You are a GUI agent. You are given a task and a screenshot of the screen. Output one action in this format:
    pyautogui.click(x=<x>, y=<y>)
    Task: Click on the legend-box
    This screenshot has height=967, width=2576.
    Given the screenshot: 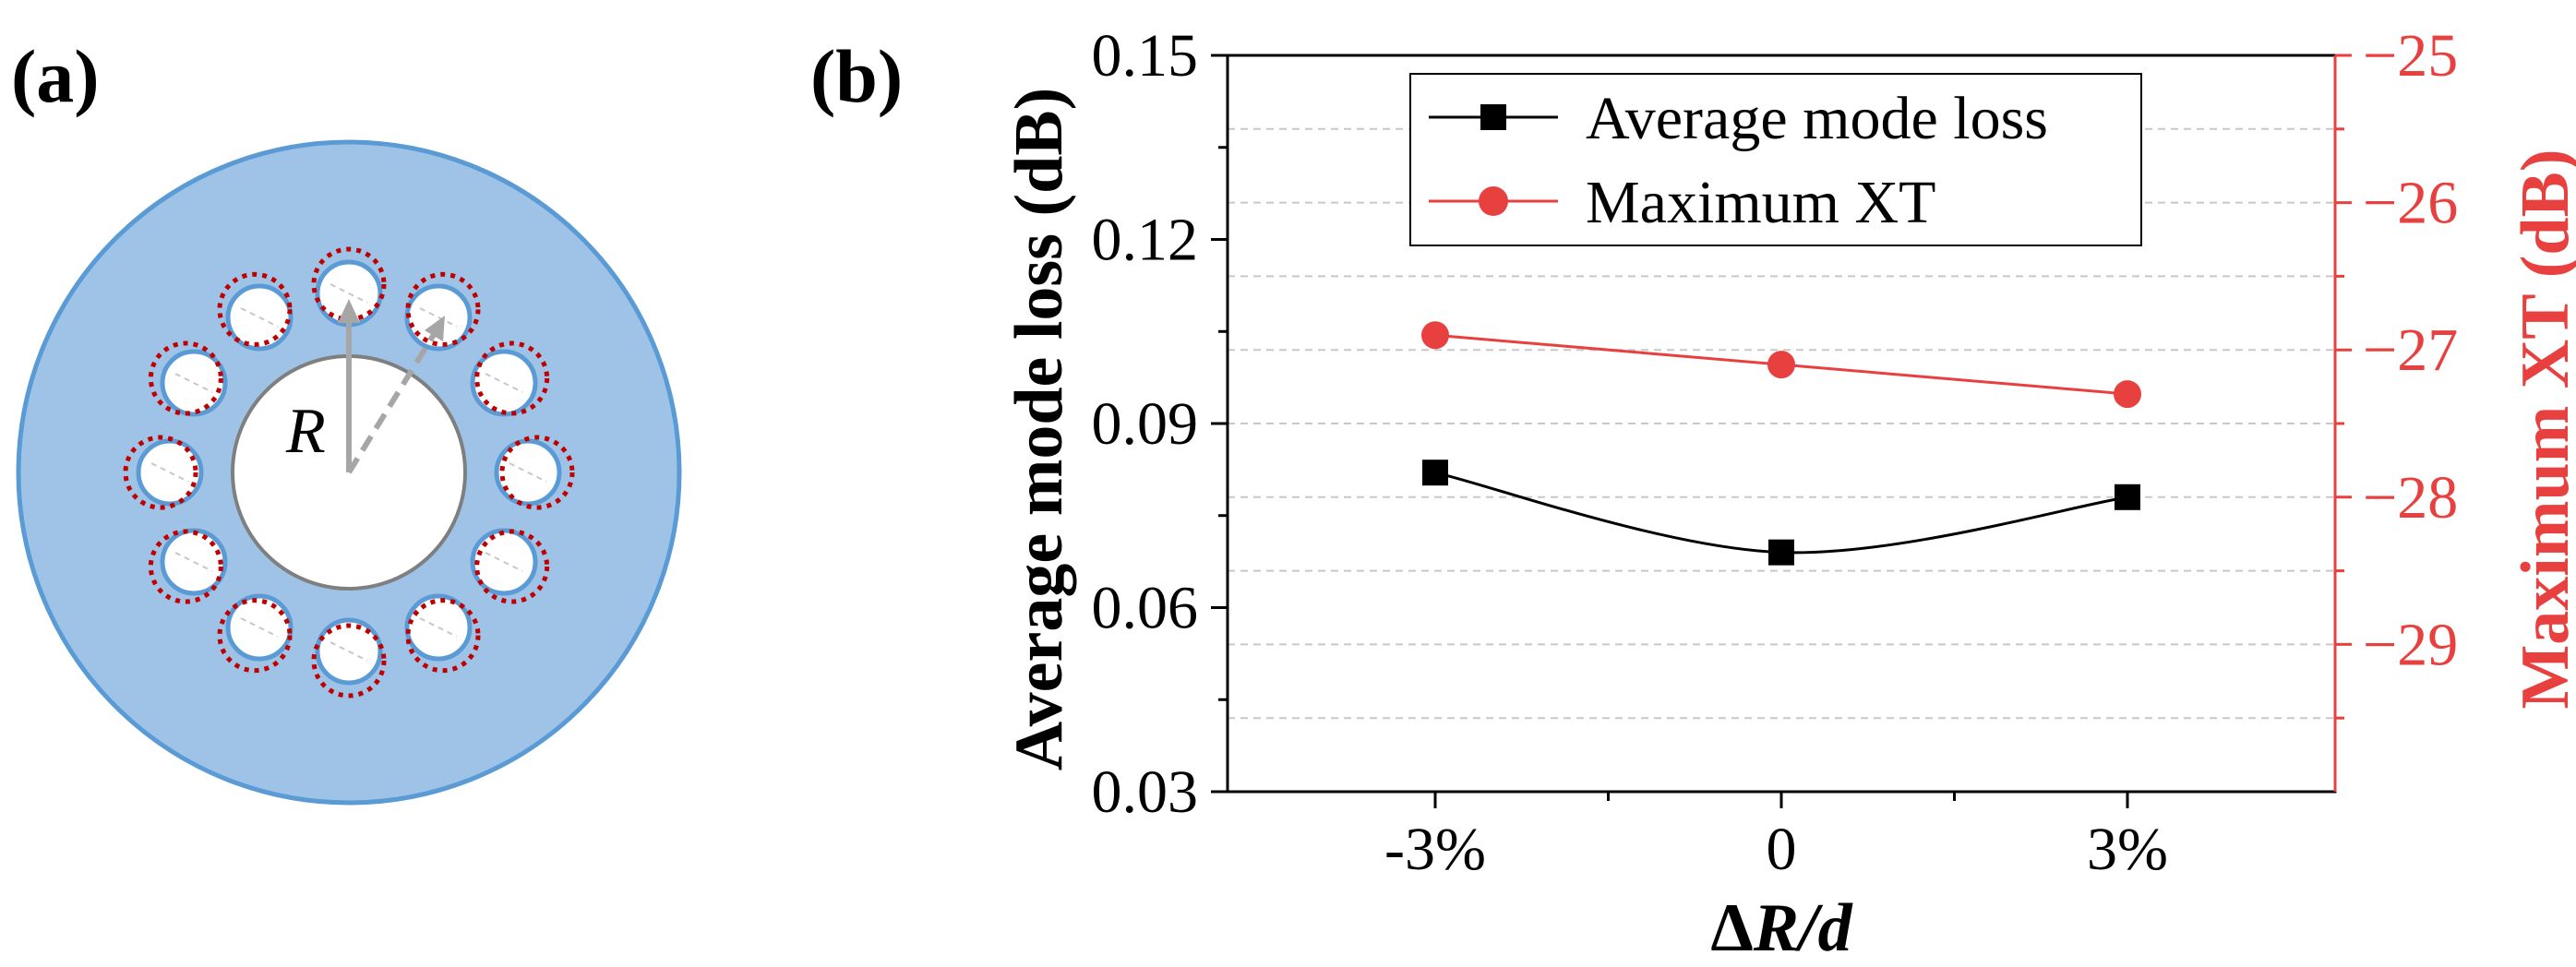 What is the action you would take?
    pyautogui.click(x=1776, y=159)
    